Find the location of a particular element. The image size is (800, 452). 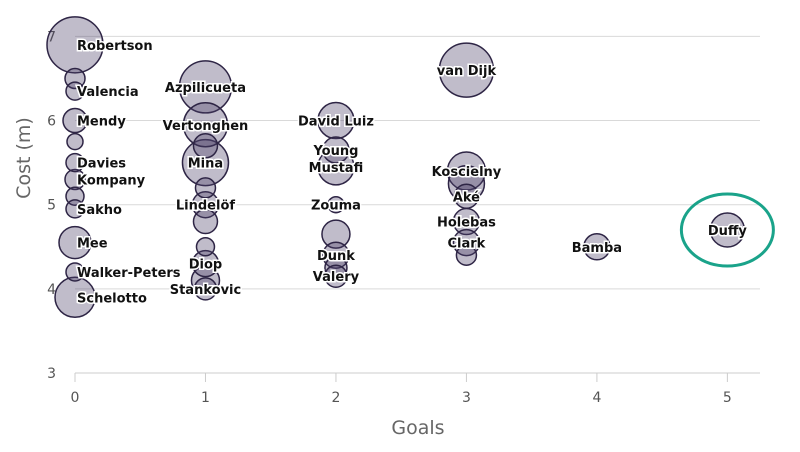

x-tick-label: 3 is located at coordinates (466, 398).